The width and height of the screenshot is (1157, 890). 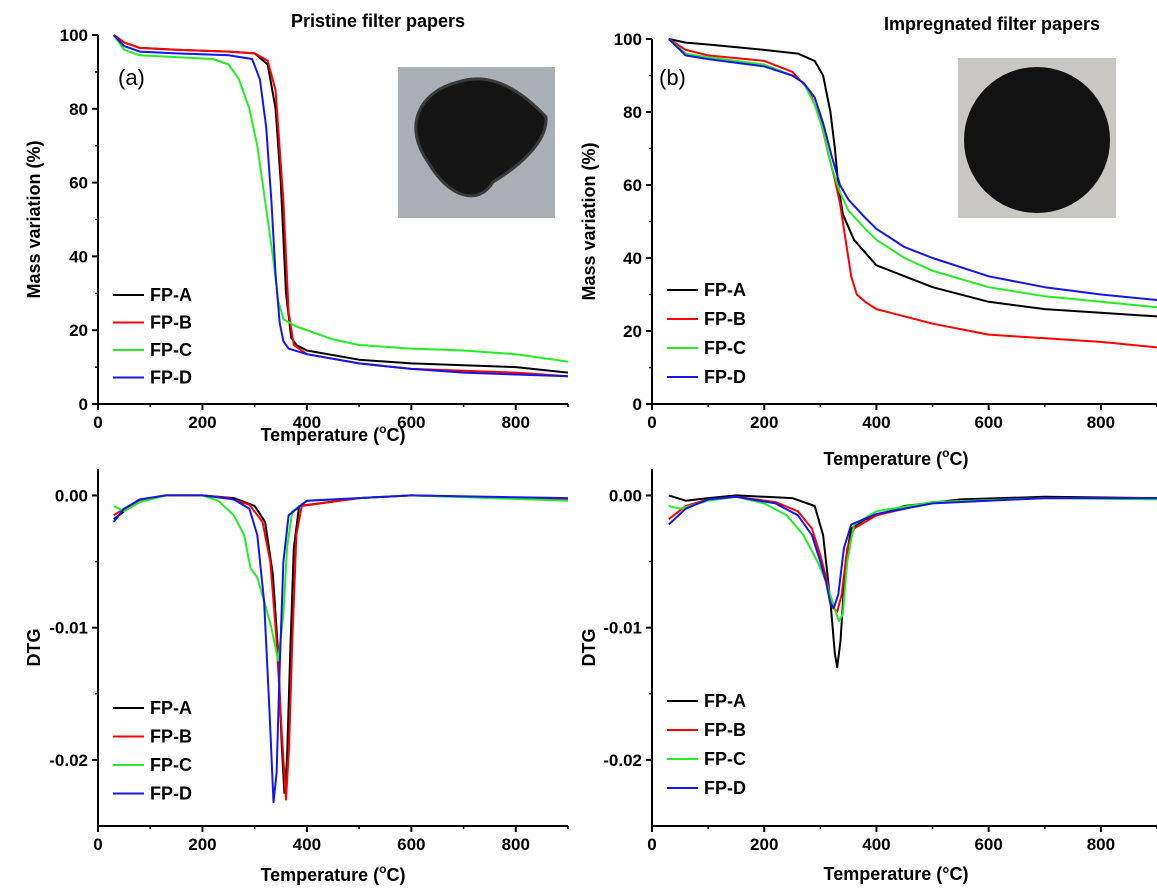 I want to click on inset-photo-disc, so click(x=1037, y=138).